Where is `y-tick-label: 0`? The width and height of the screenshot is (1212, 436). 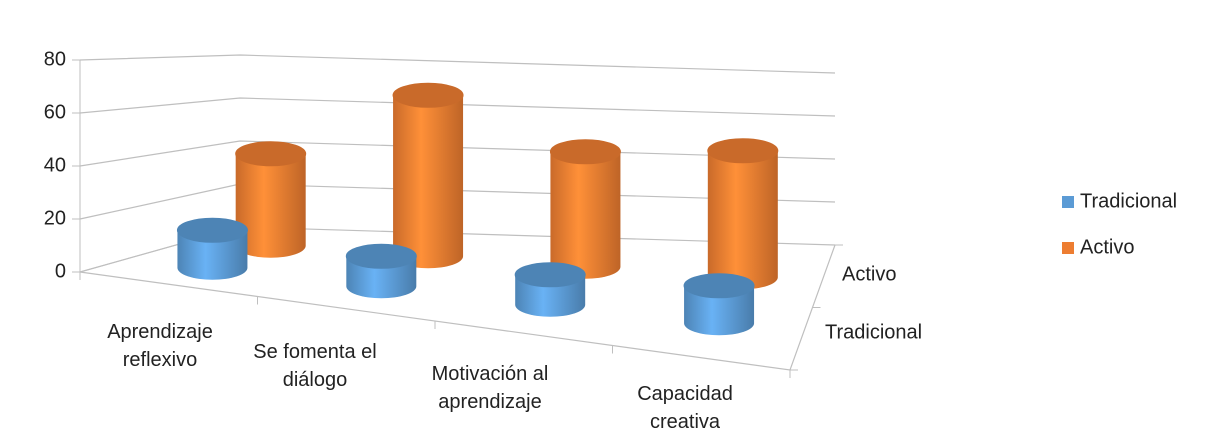
y-tick-label: 0 is located at coordinates (60, 271).